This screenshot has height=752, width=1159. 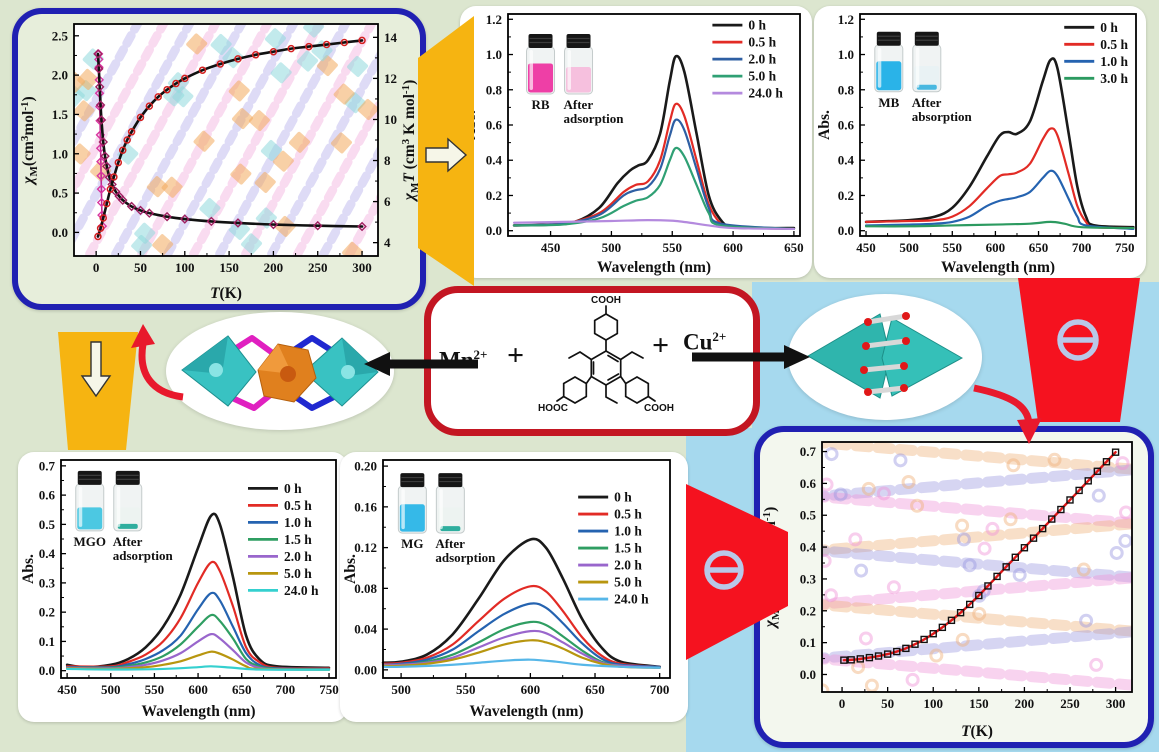 I want to click on cu-cluster-ellipse, so click(x=885, y=357).